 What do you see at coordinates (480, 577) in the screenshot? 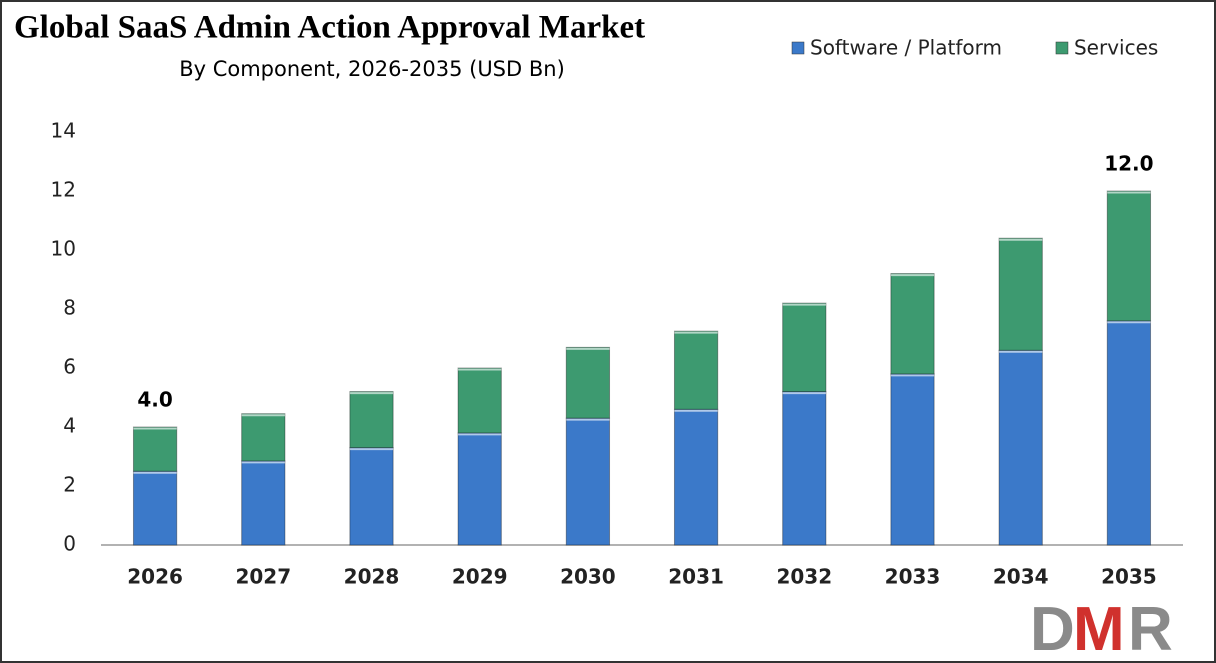
I see `x-tick-label: 2029` at bounding box center [480, 577].